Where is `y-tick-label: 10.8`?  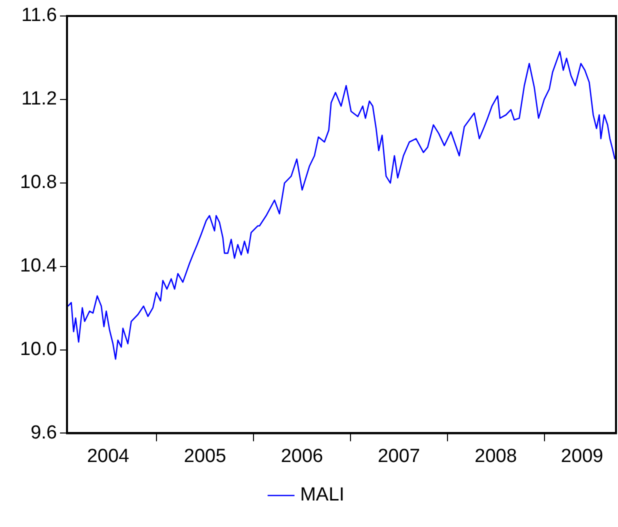 y-tick-label: 10.8 is located at coordinates (38, 183).